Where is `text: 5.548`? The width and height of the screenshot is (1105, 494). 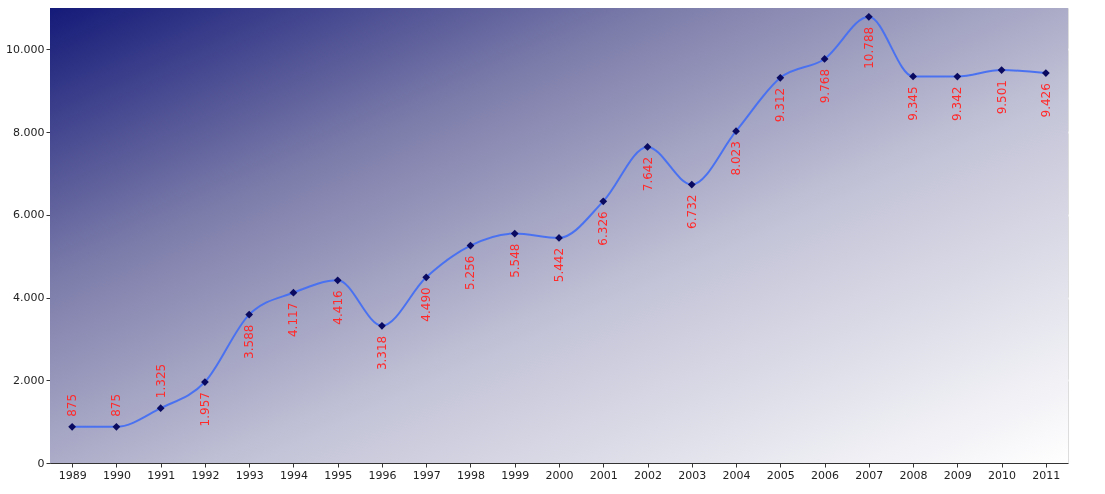 text: 5.548 is located at coordinates (514, 260).